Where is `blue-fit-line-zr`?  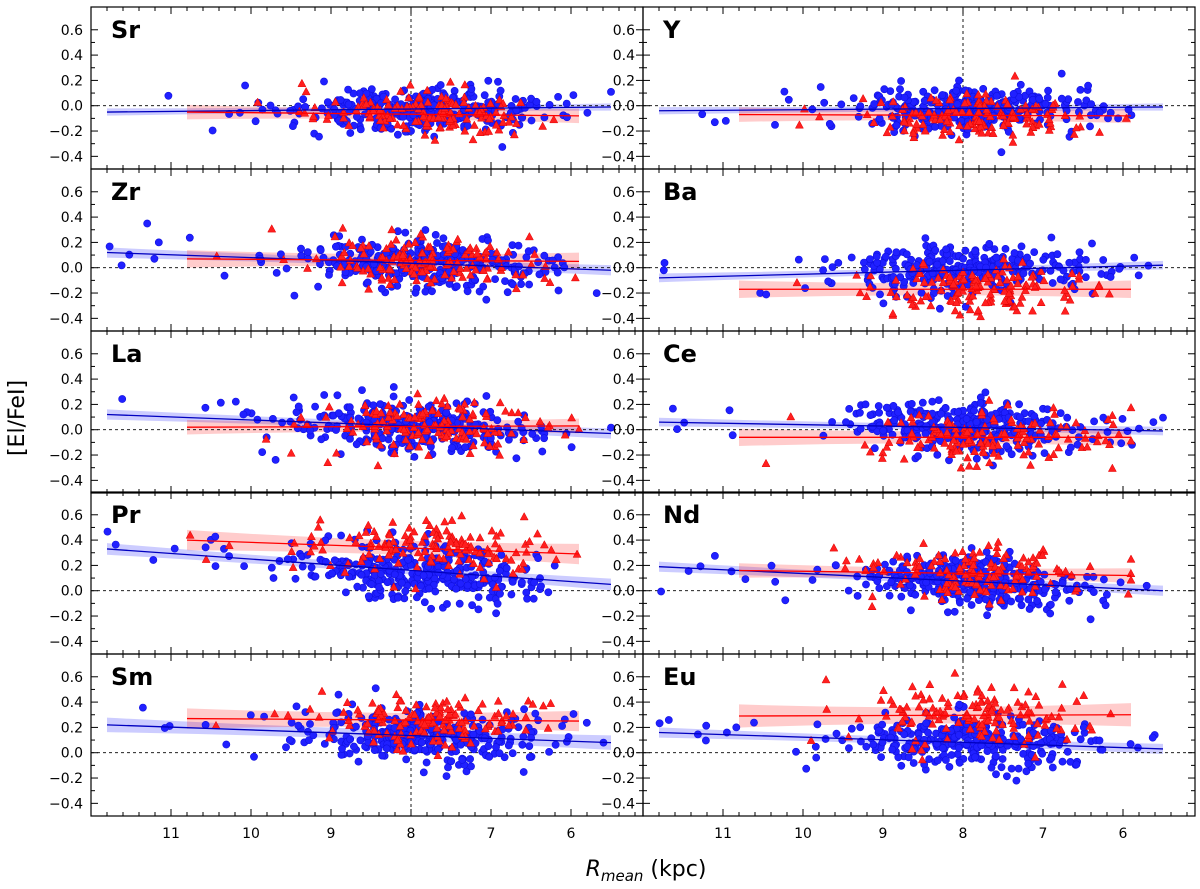
blue-fit-line-zr is located at coordinates (359, 261).